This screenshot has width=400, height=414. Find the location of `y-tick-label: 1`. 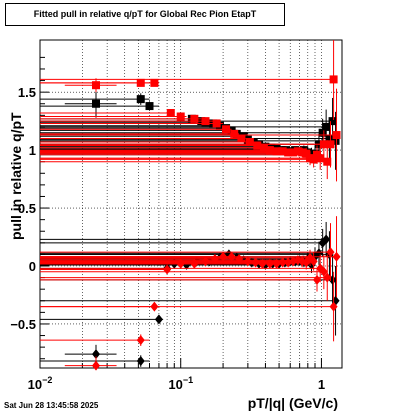

y-tick-label: 1 is located at coordinates (32, 150).